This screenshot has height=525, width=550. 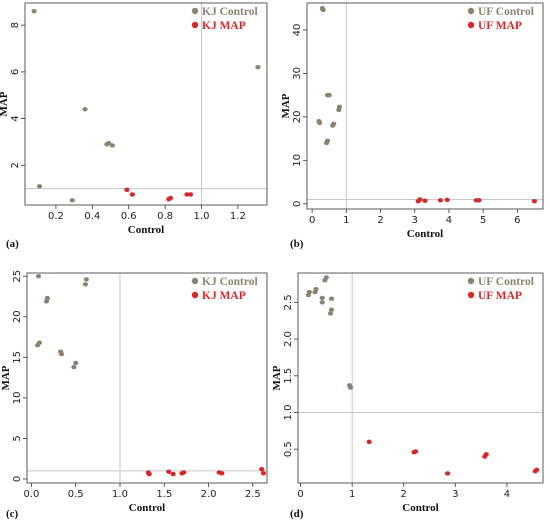 I want to click on x-tick-label: 1.2, so click(x=238, y=216).